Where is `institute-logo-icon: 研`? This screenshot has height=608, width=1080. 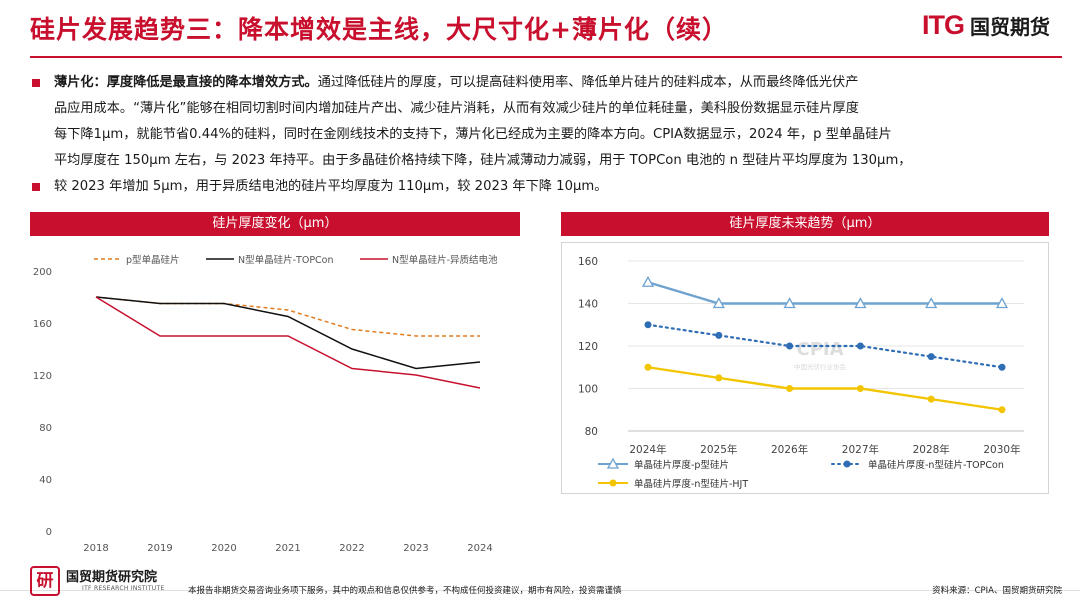
institute-logo-icon: 研 is located at coordinates (45, 581).